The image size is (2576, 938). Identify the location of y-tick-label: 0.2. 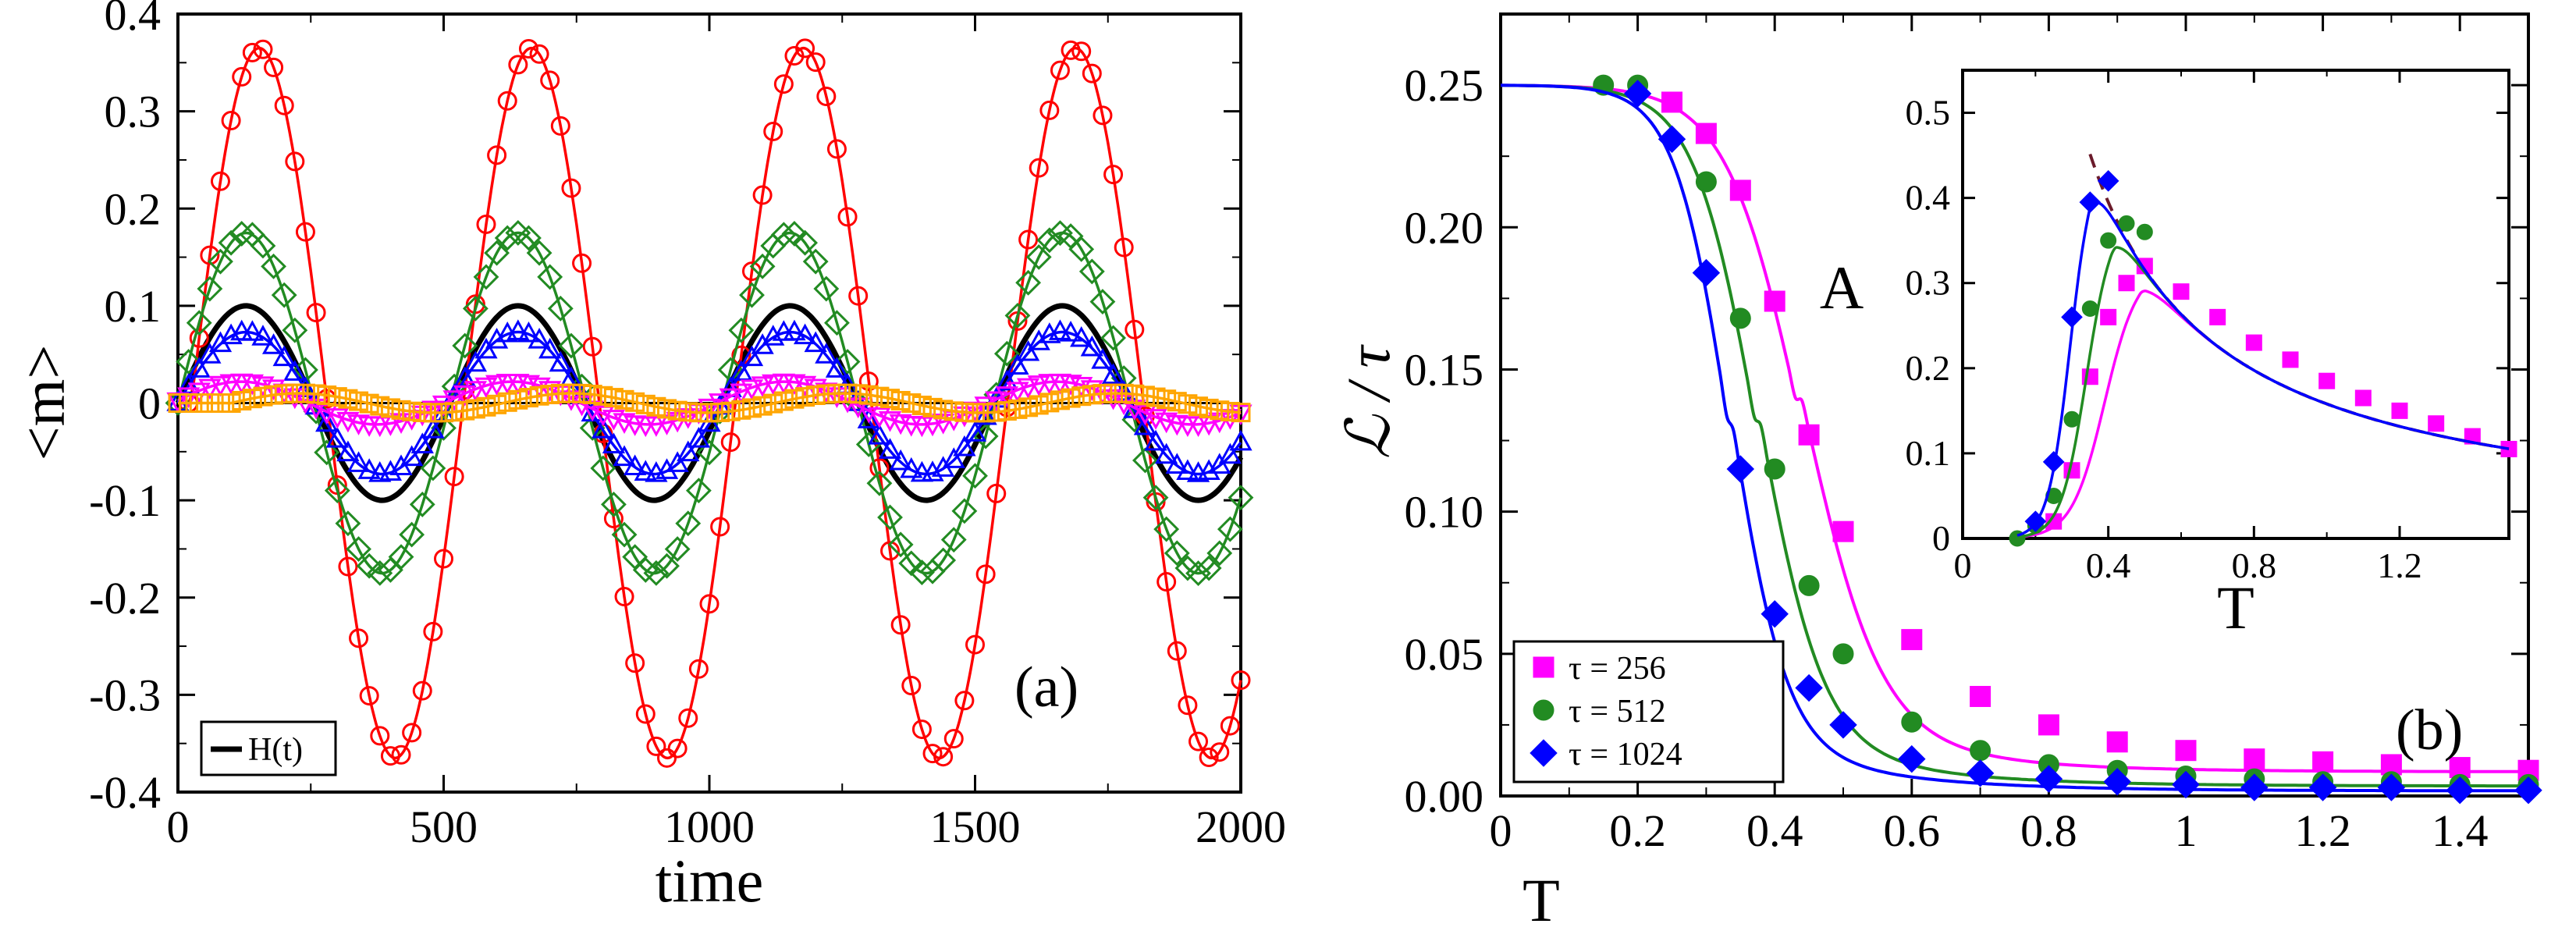
(1928, 368).